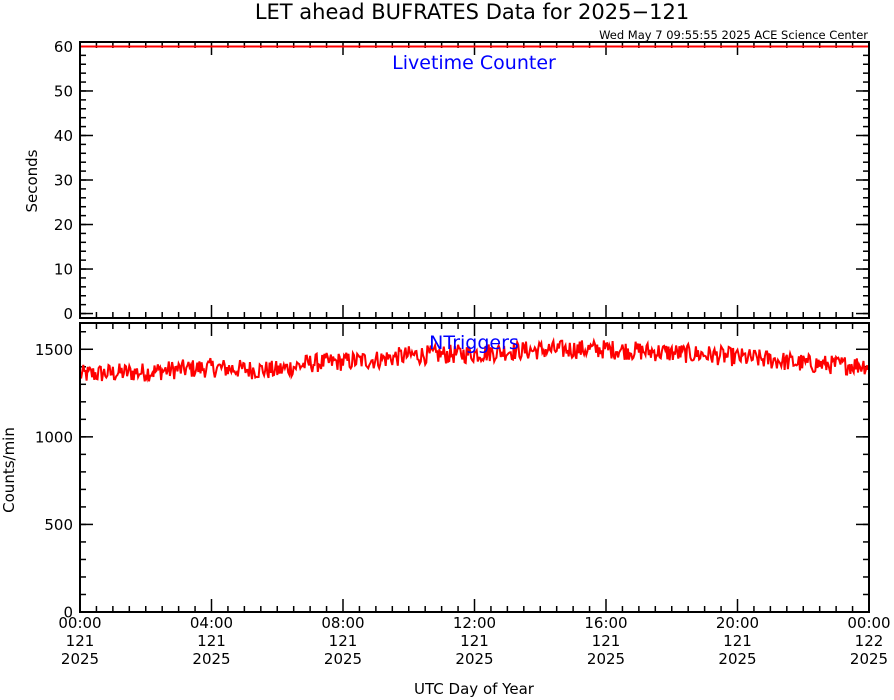  Describe the element at coordinates (63, 47) in the screenshot. I see `top-y-tick-label: 60` at that location.